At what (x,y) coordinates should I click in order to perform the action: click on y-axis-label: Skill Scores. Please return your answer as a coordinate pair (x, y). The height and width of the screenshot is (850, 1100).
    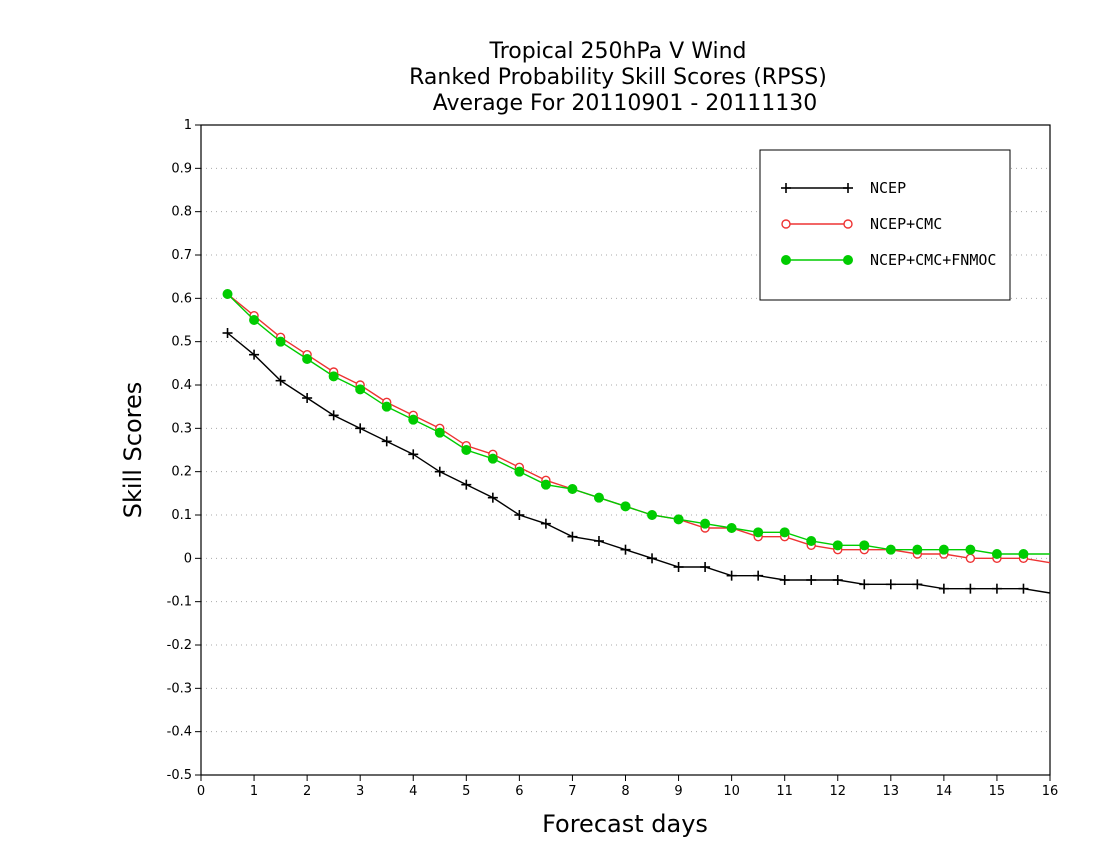
    Looking at the image, I should click on (133, 450).